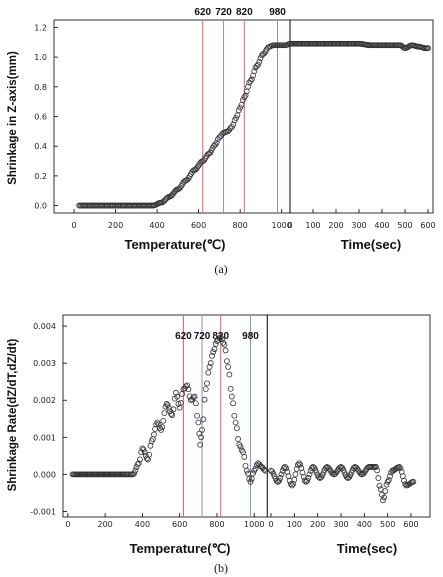 This screenshot has height=577, width=443. I want to click on marker-lines-a: 620 720 820 980, so click(242, 110).